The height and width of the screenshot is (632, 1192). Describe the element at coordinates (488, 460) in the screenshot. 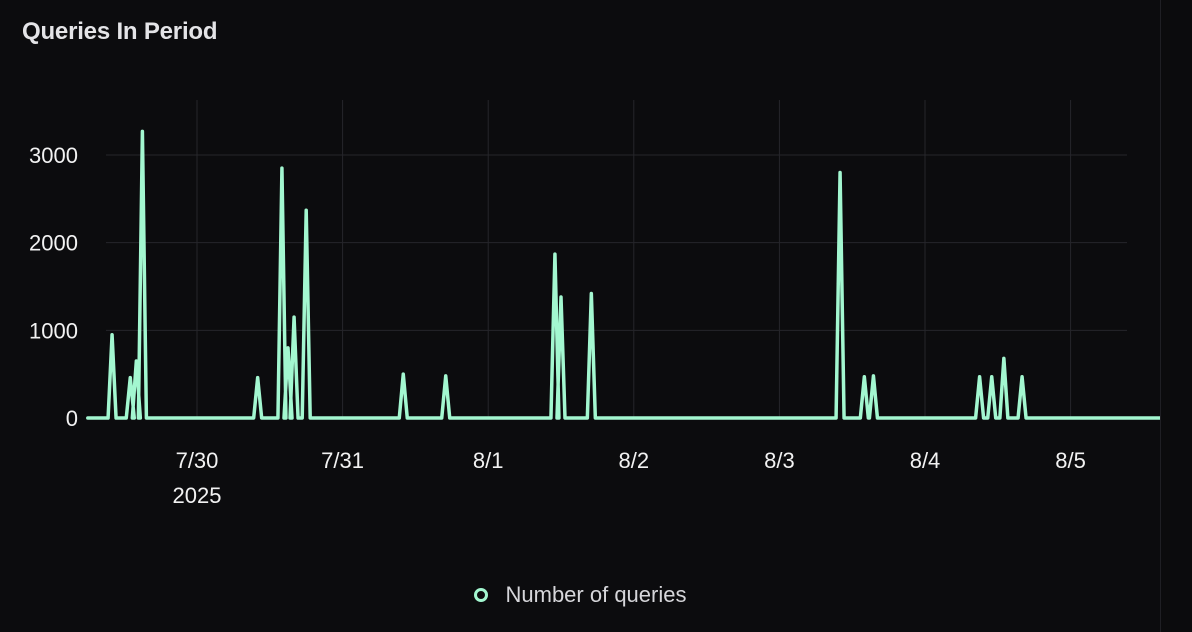

I see `x-tick-label: 8/1` at that location.